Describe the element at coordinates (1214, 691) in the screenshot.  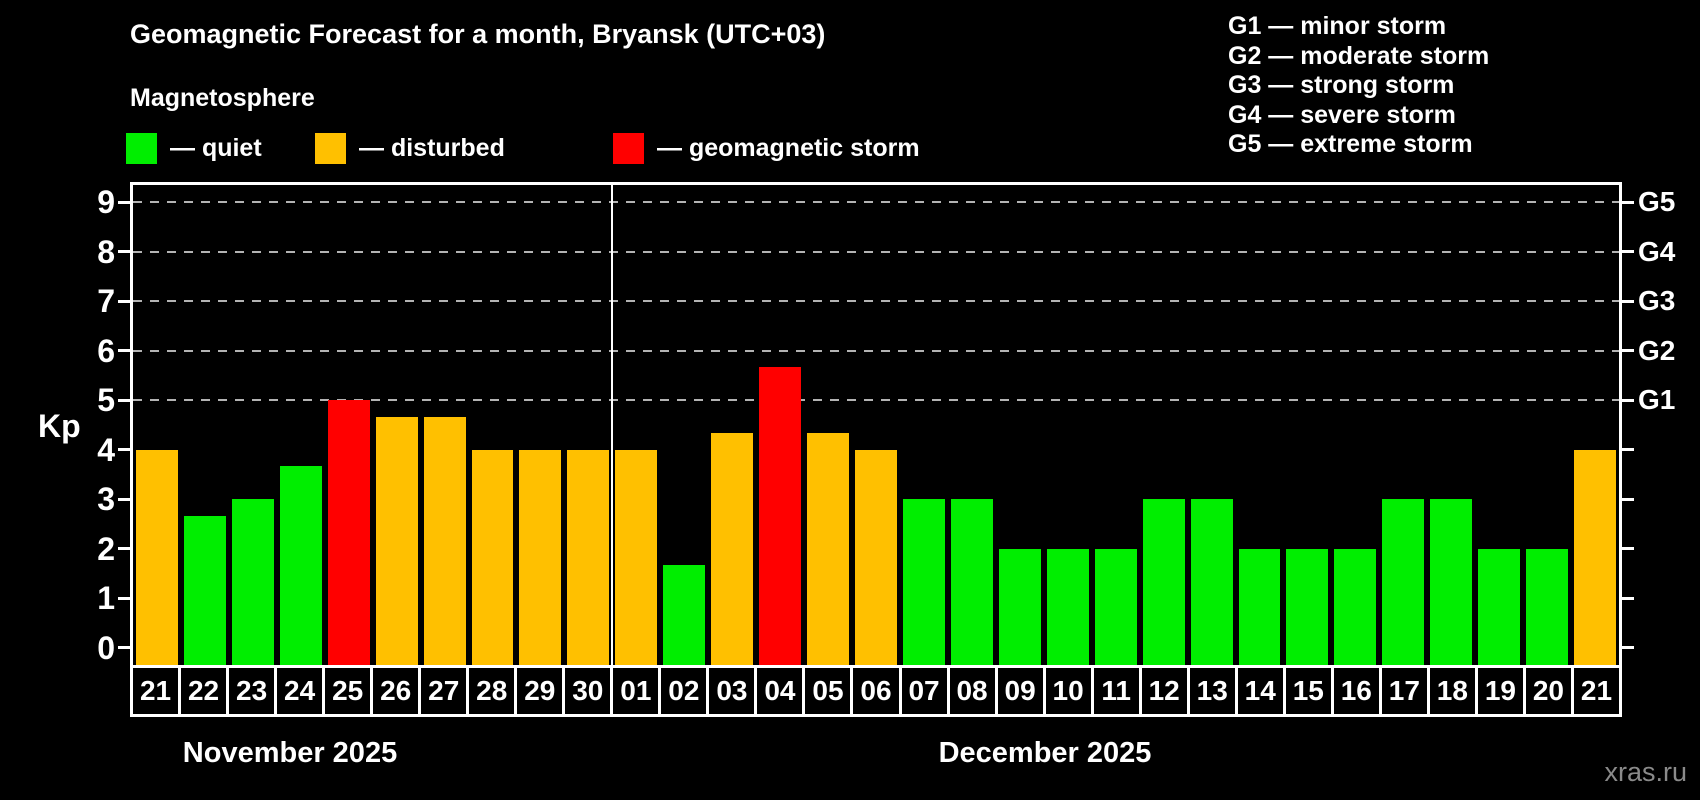
I see `date-cell-dec-13: 13` at that location.